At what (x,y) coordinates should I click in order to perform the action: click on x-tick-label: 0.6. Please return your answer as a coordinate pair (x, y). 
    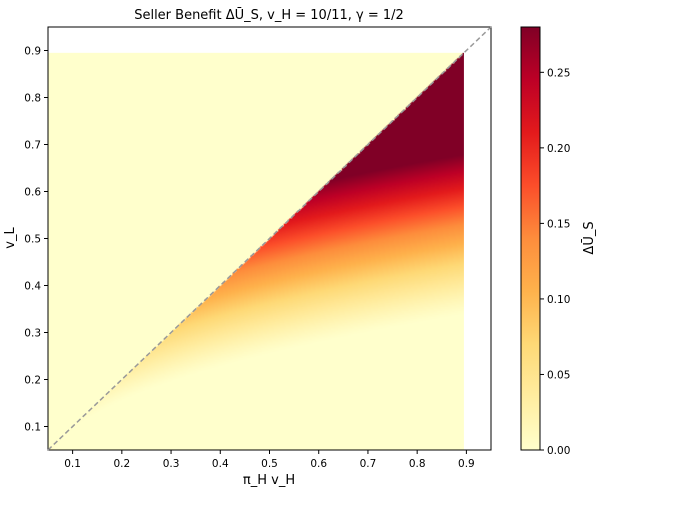
    Looking at the image, I should click on (318, 464).